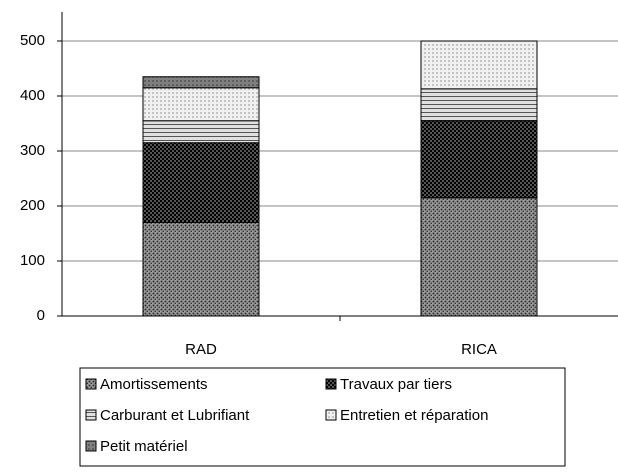  What do you see at coordinates (479, 349) in the screenshot?
I see `x-tick-label: RICA` at bounding box center [479, 349].